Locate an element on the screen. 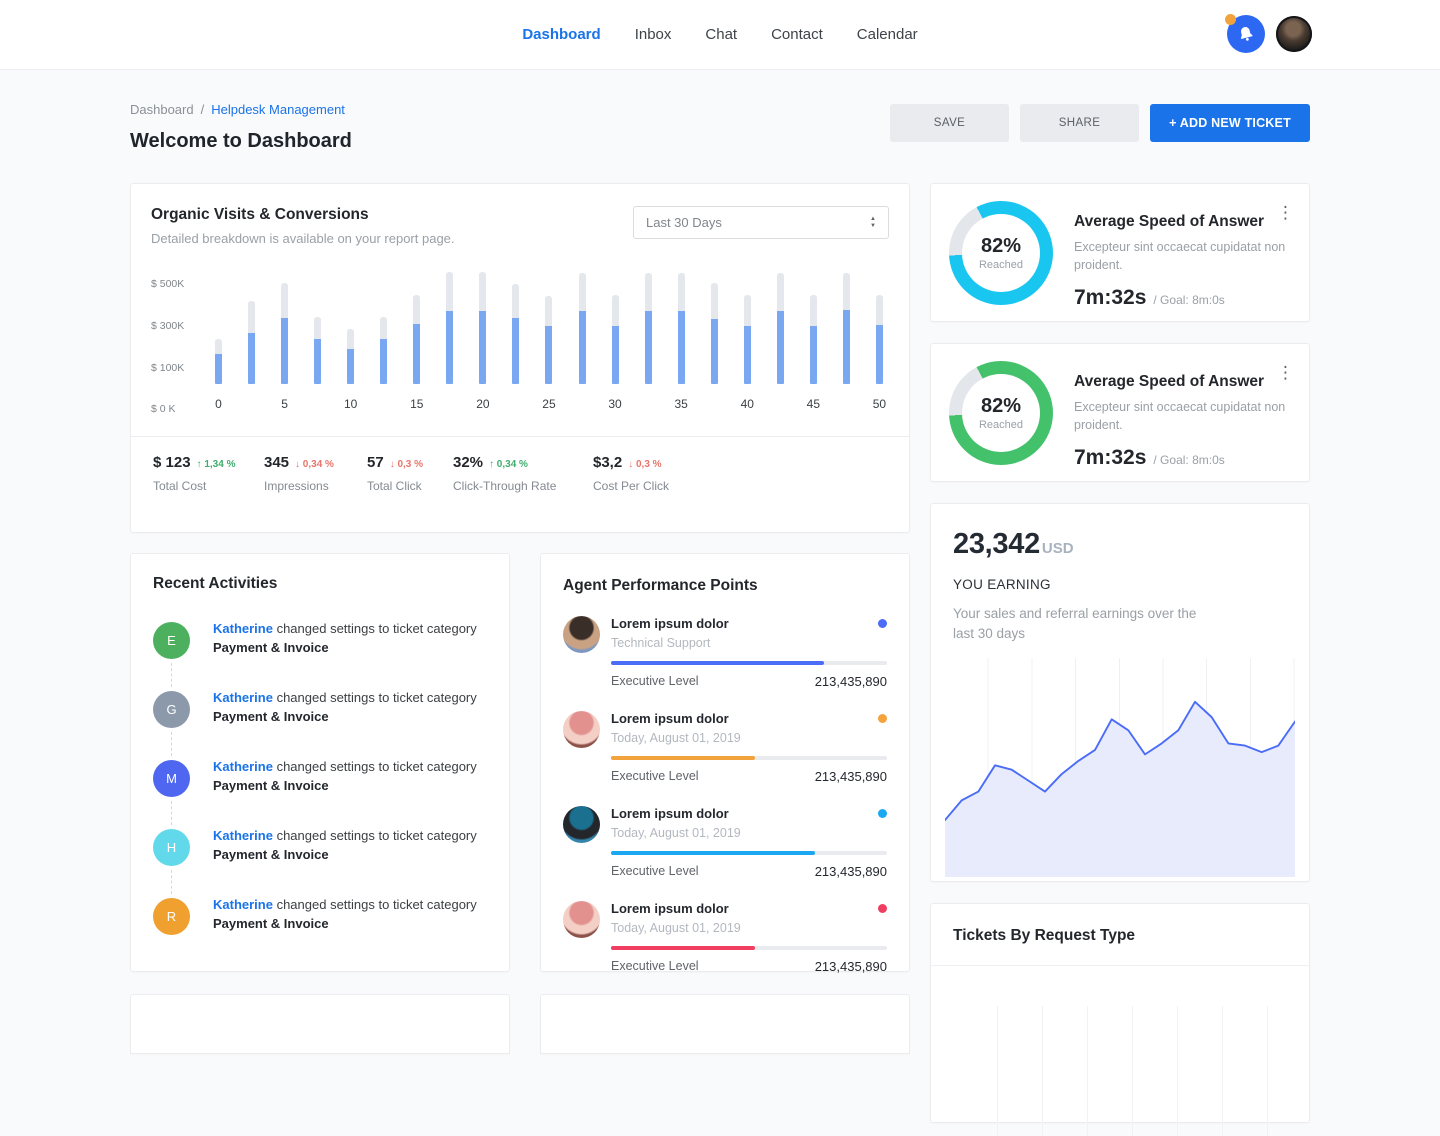 The width and height of the screenshot is (1440, 1136). share-button: SHARE is located at coordinates (1079, 123).